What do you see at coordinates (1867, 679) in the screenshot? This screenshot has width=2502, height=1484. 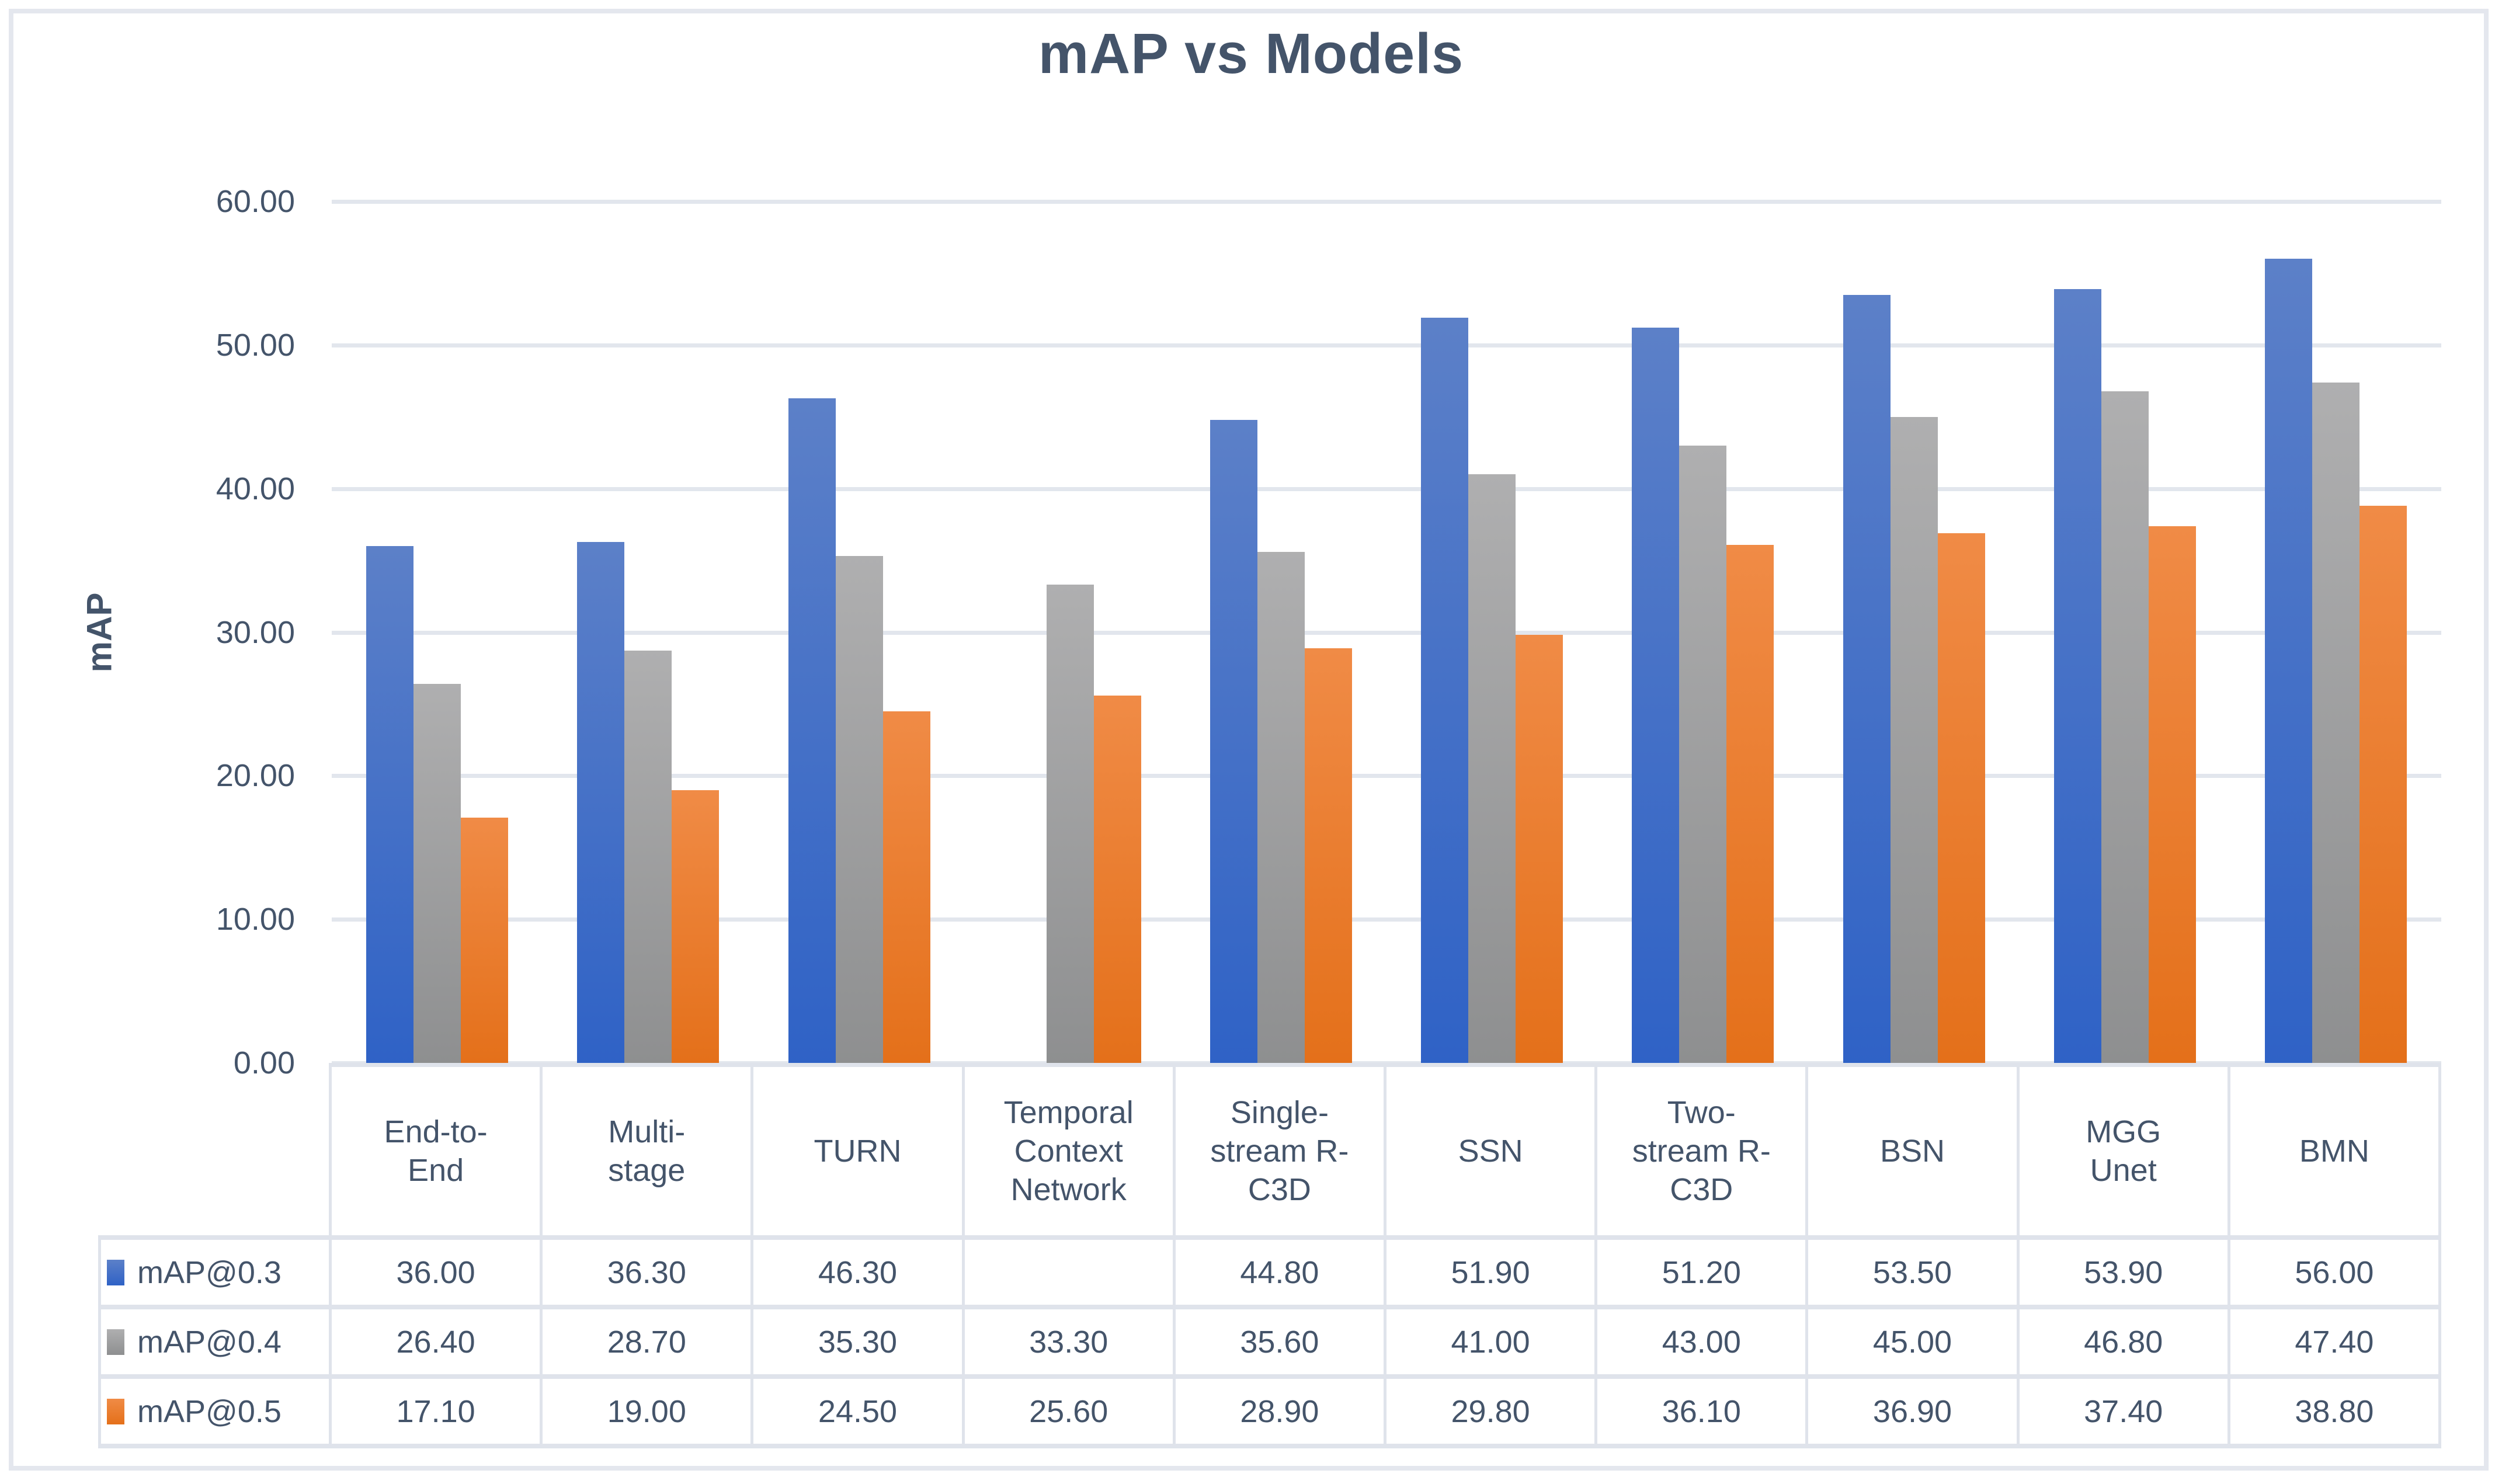 I see `bar-mAP@0.3-BSN` at bounding box center [1867, 679].